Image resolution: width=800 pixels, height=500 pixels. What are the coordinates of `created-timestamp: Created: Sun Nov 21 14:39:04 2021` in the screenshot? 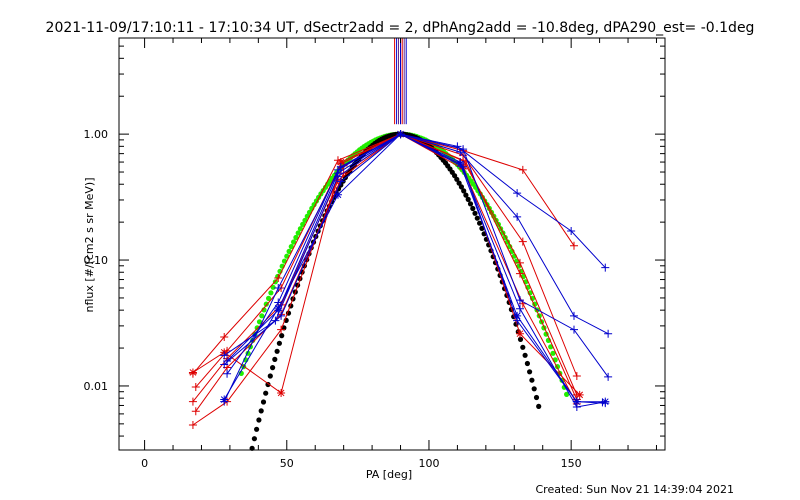 It's located at (634, 489).